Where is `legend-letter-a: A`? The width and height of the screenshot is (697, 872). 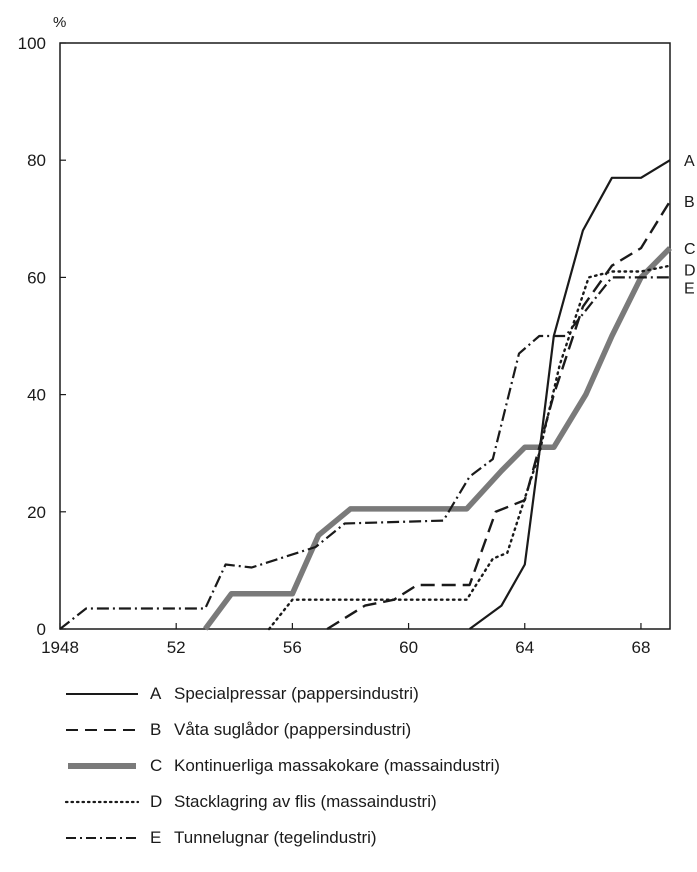 legend-letter-a: A is located at coordinates (156, 693).